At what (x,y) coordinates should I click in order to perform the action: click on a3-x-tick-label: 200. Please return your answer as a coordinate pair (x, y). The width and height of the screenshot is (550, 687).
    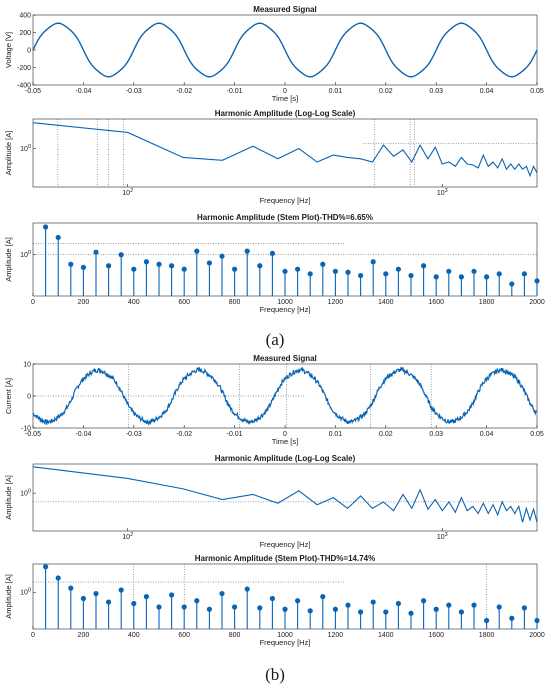
    Looking at the image, I should click on (84, 302).